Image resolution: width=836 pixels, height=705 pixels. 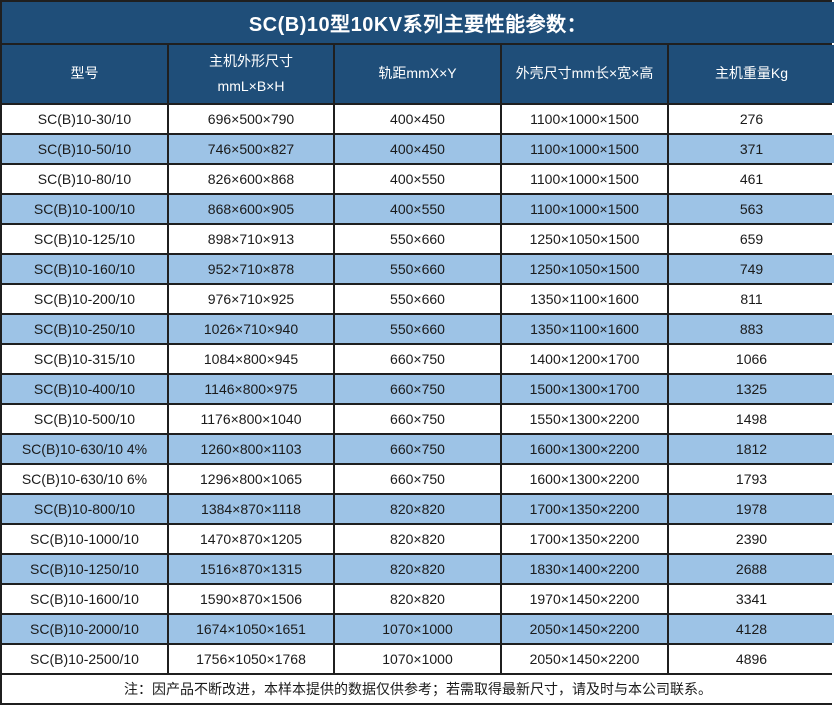 I want to click on cell-shell-dimensions: 1830×1400×2200, so click(x=584, y=569).